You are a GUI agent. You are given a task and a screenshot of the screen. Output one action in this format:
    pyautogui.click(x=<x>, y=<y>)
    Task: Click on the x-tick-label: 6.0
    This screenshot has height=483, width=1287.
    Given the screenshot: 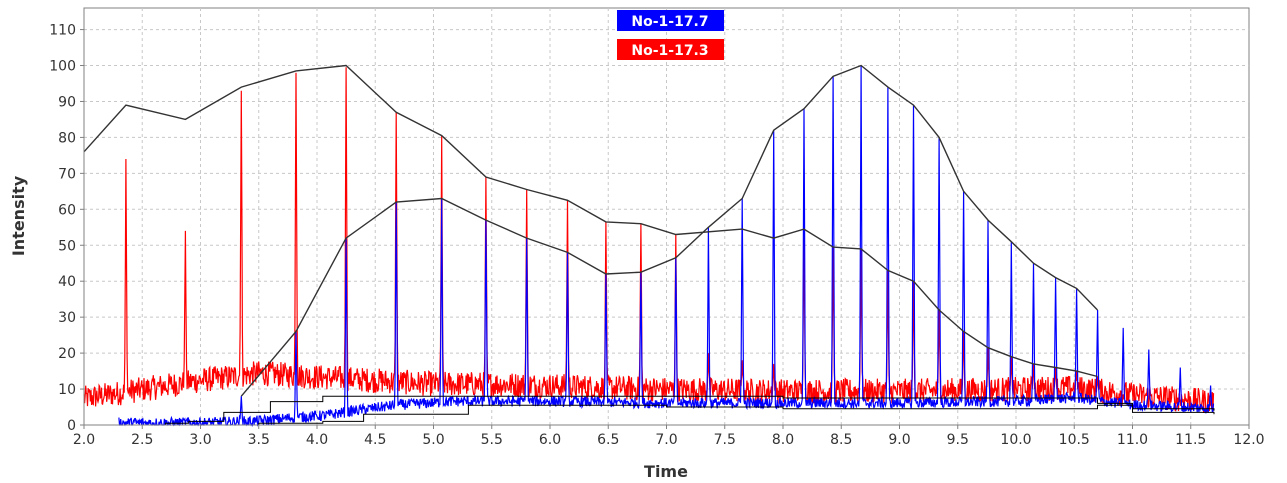 What is the action you would take?
    pyautogui.click(x=550, y=440)
    